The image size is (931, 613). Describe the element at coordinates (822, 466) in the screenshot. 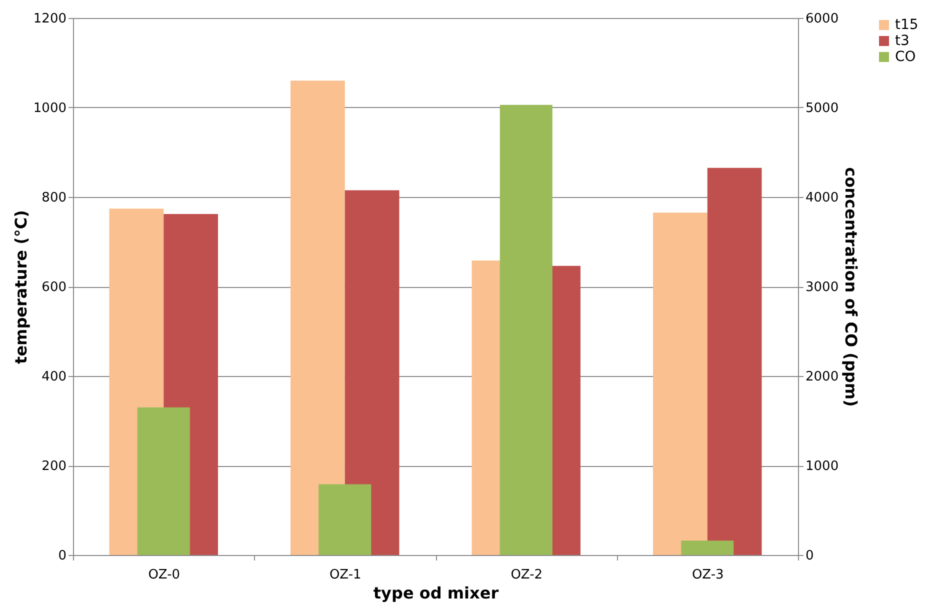

I see `y2-tick-label: 1000` at that location.